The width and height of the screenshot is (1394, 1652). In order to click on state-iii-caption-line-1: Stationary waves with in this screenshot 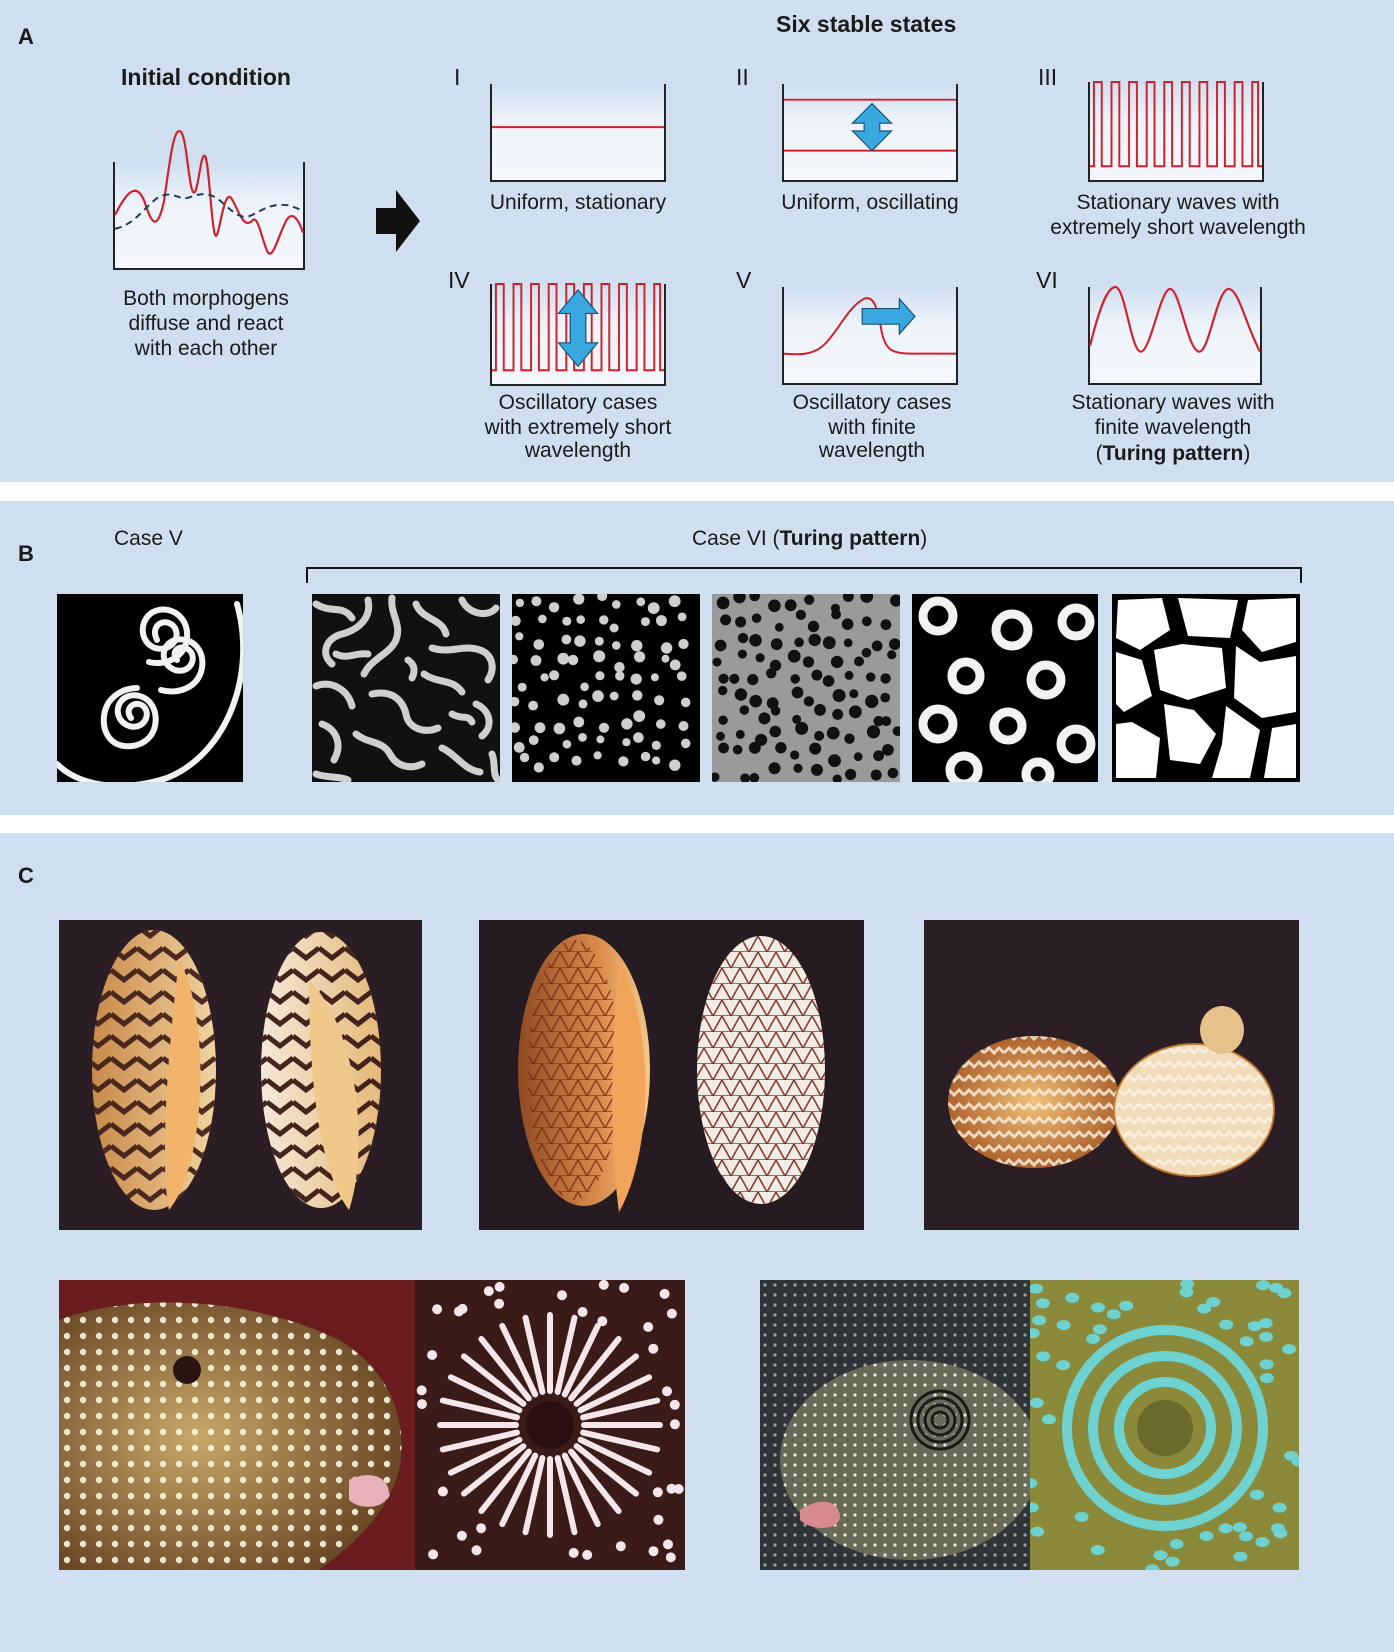, I will do `click(1178, 202)`.